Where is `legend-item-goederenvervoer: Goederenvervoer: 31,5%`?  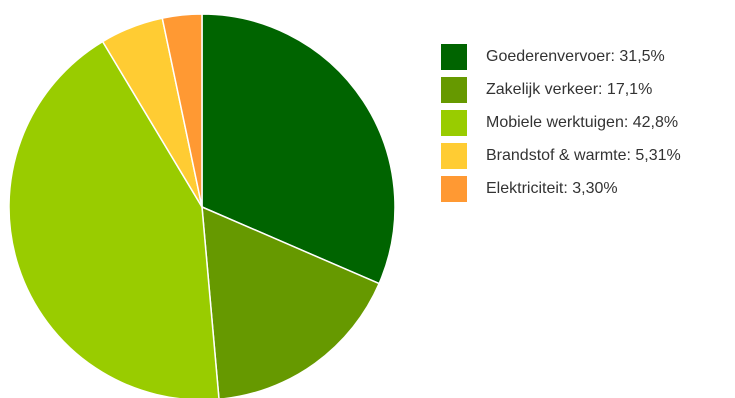 legend-item-goederenvervoer: Goederenvervoer: 31,5% is located at coordinates (588, 57).